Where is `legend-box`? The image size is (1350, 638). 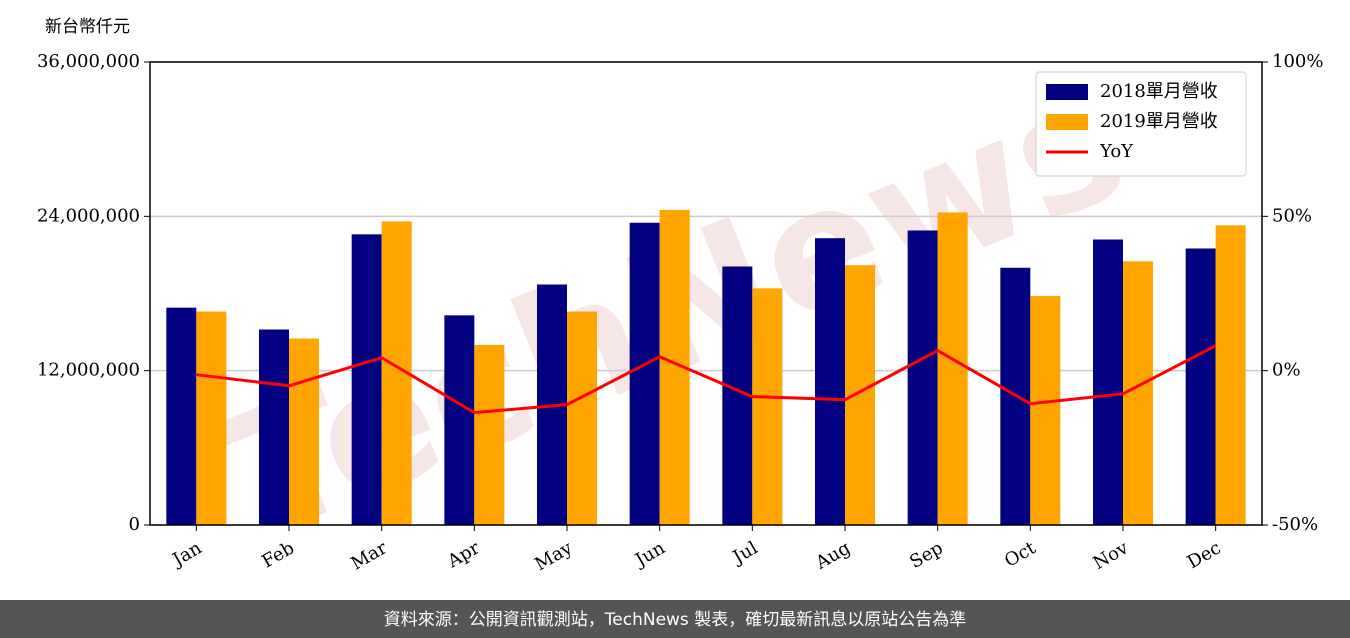
legend-box is located at coordinates (1141, 124).